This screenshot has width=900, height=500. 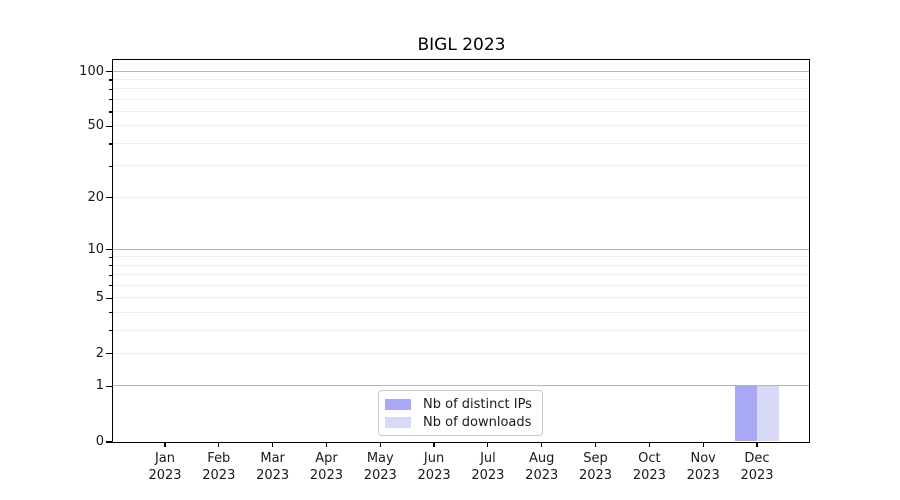 I want to click on legend-label: Nb of distinct IPs, so click(x=477, y=404).